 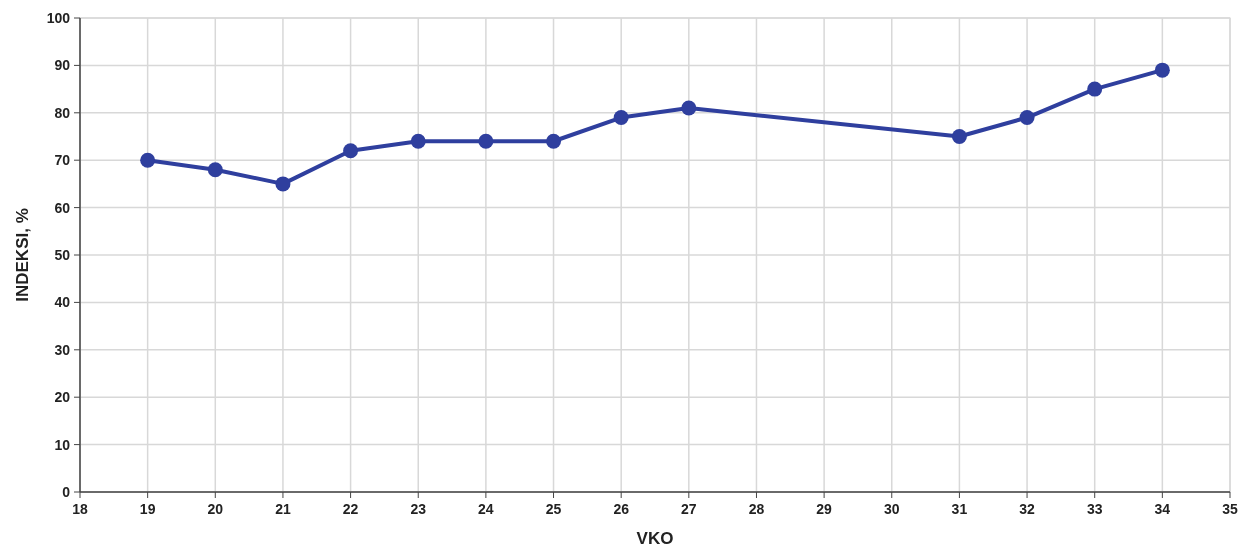 What do you see at coordinates (486, 509) in the screenshot?
I see `x-tick-label: 24` at bounding box center [486, 509].